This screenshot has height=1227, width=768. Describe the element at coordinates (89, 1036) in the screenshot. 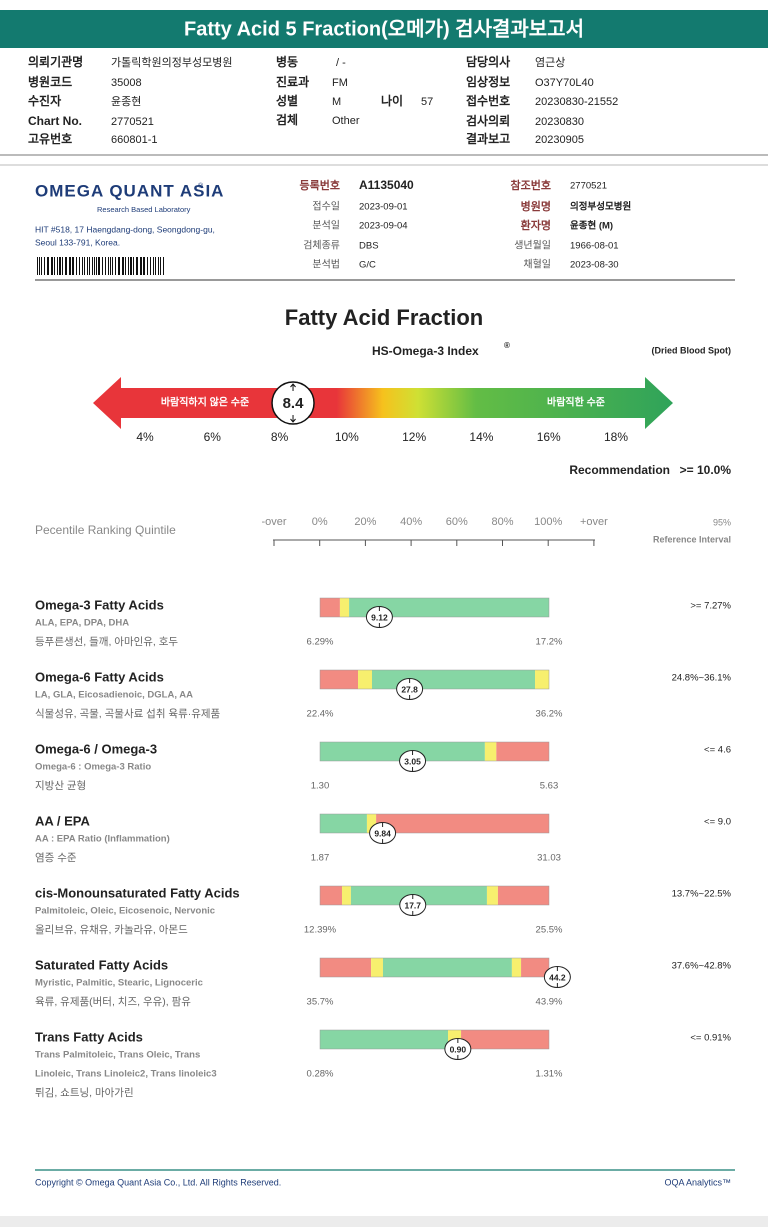

I see `row-name: Trans Fatty Acids` at that location.